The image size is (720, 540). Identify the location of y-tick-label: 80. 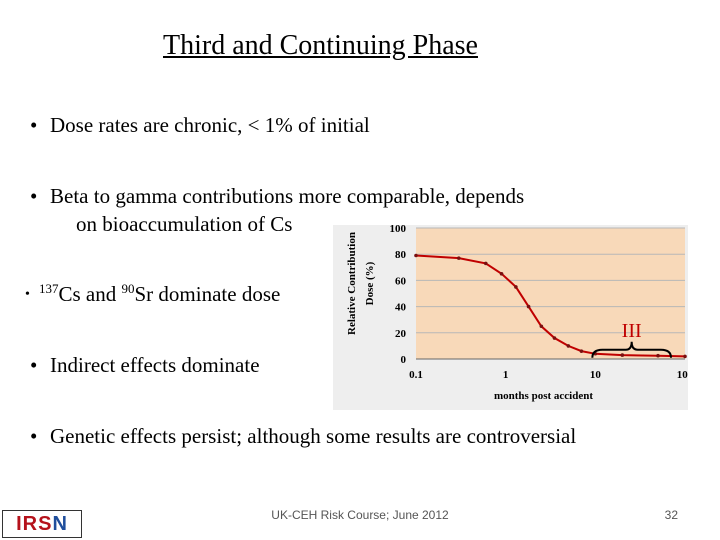
(401, 255).